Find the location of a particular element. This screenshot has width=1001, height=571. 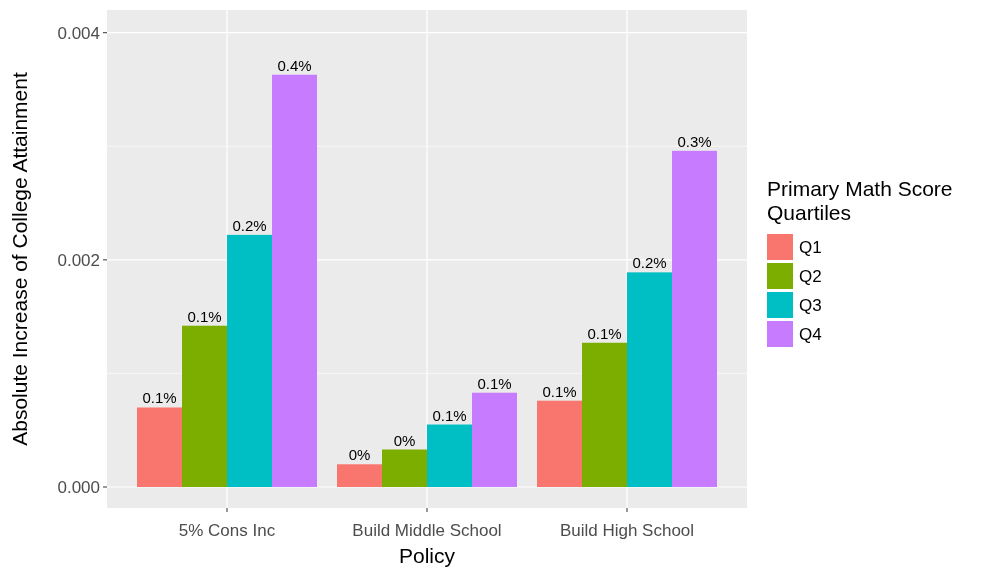

legend-label: Q1 is located at coordinates (810, 247).